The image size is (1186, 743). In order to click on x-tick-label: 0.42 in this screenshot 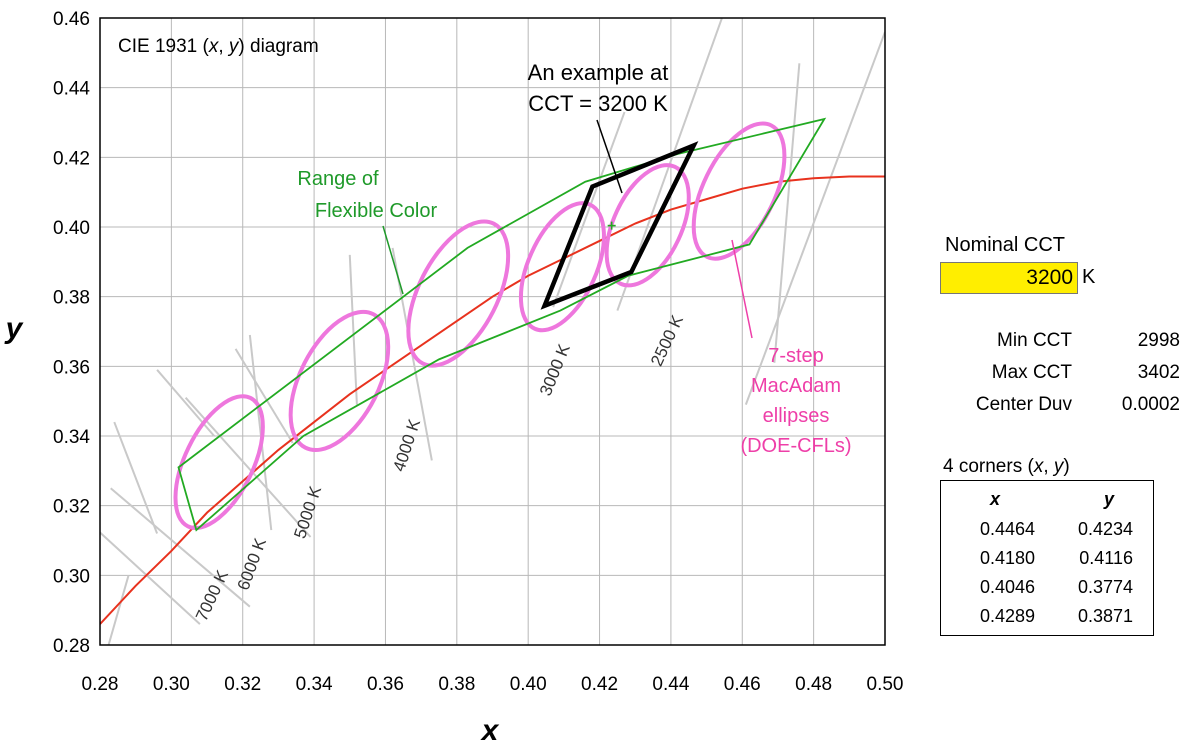, I will do `click(599, 684)`.